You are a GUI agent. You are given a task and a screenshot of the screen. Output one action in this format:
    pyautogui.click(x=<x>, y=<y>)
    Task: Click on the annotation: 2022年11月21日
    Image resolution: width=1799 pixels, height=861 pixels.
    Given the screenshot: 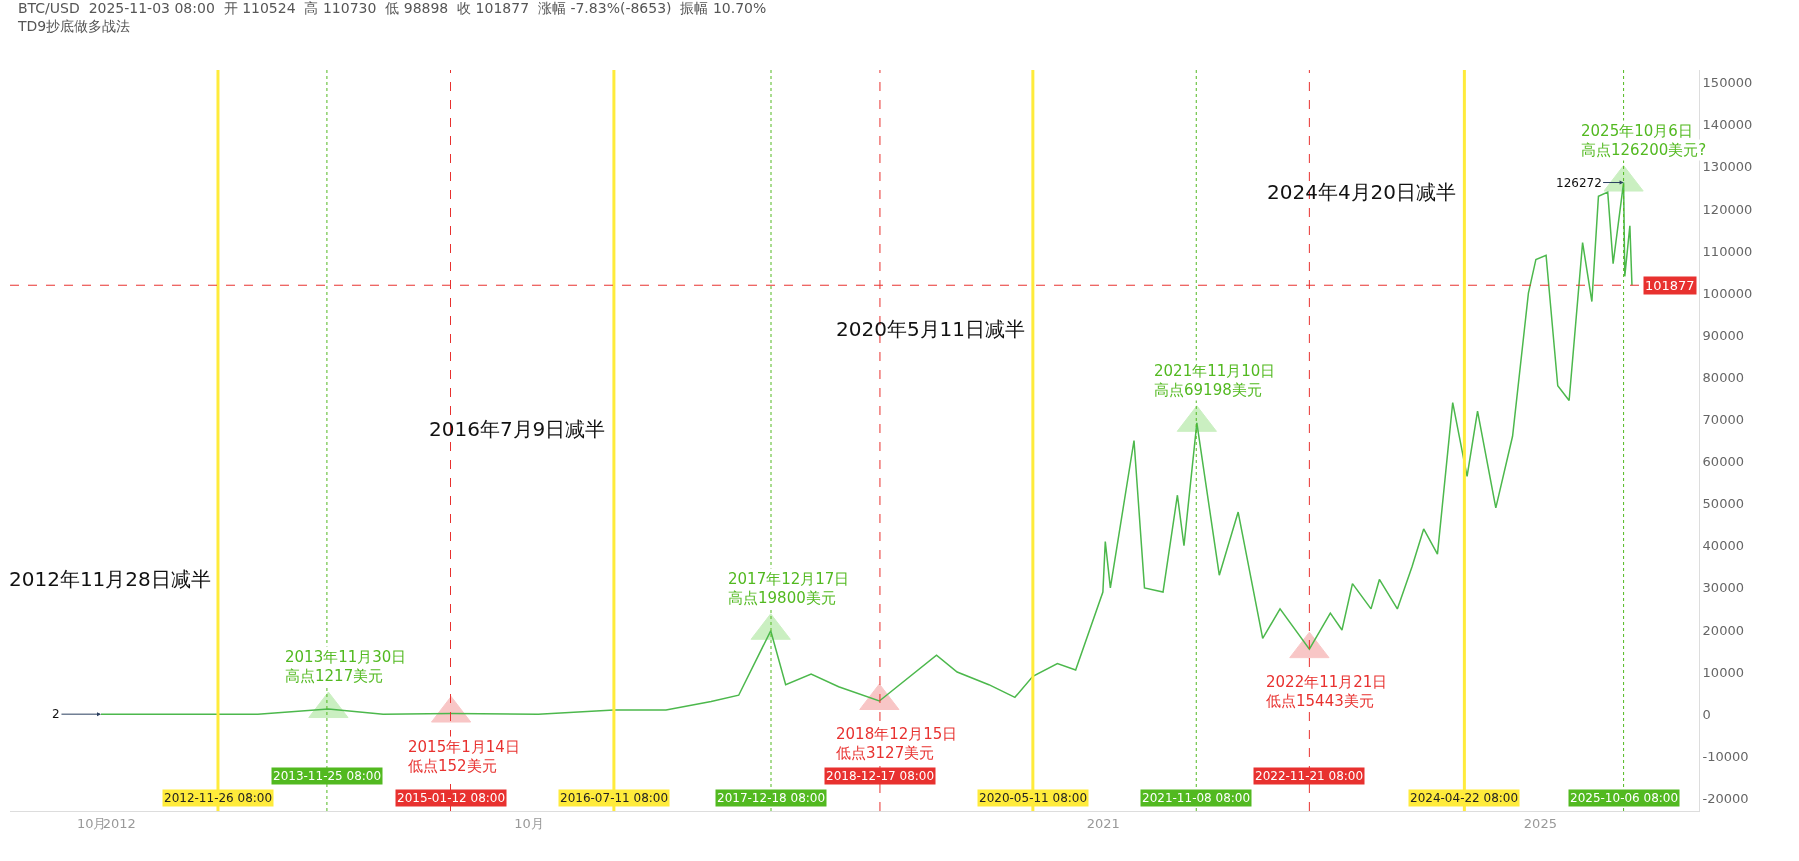 What is the action you would take?
    pyautogui.click(x=1327, y=682)
    